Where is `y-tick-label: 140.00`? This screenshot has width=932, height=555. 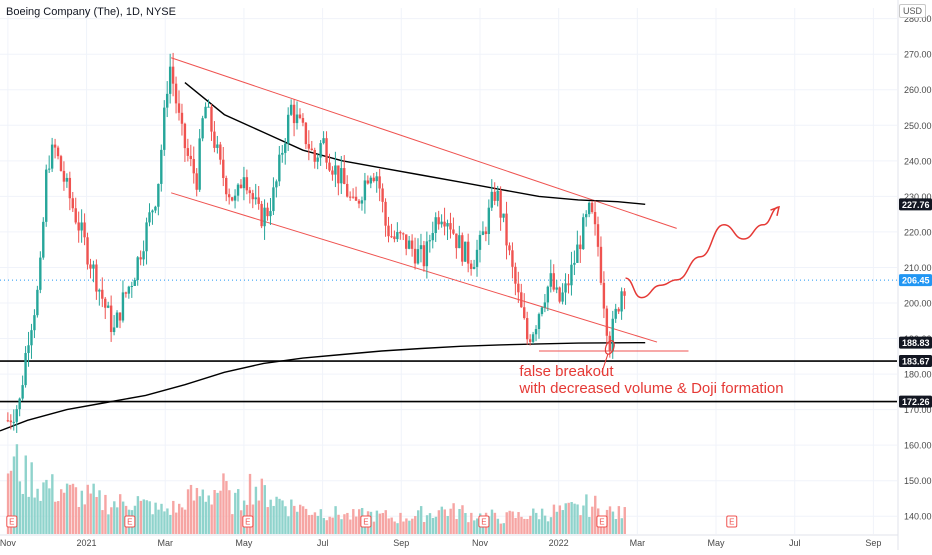 y-tick-label: 140.00 is located at coordinates (918, 517).